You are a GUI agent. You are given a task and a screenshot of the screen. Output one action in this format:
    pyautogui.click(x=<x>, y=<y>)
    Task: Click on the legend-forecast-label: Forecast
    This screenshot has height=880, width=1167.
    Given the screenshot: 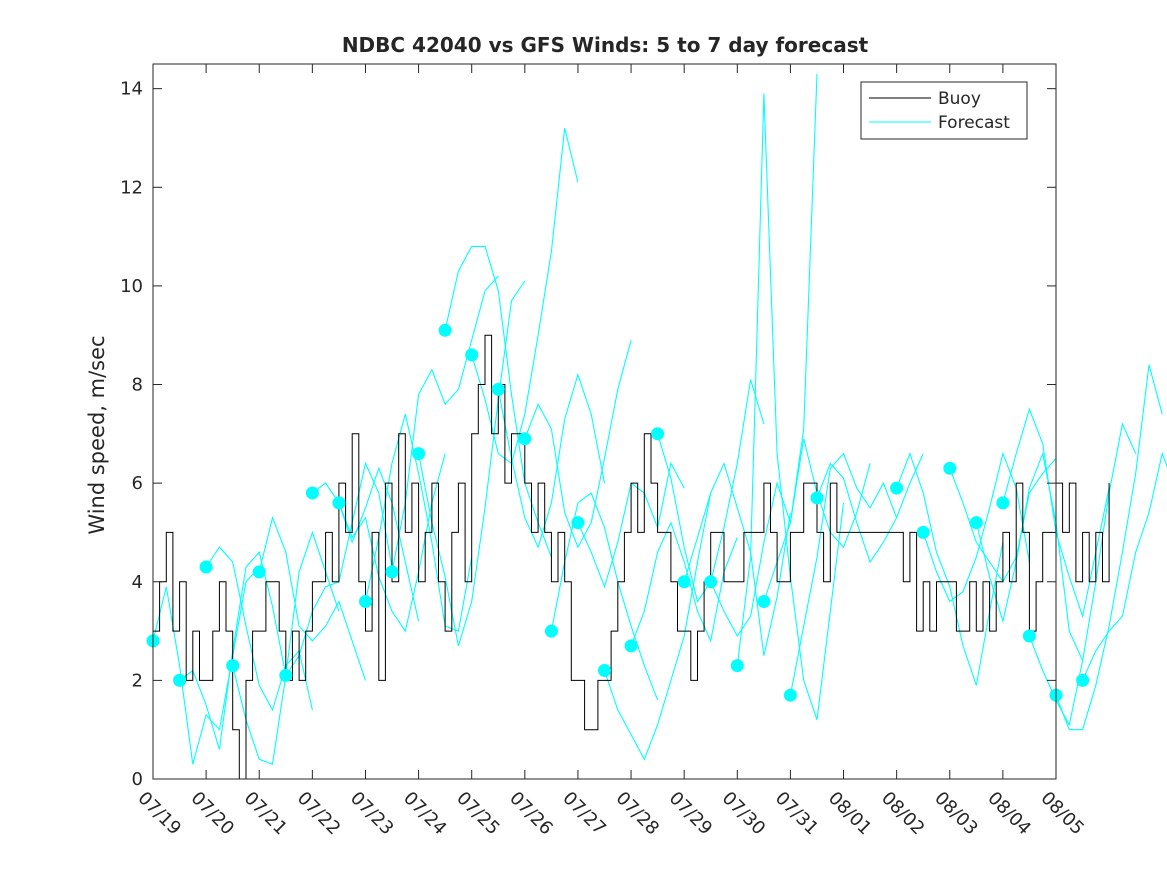 What is the action you would take?
    pyautogui.click(x=974, y=123)
    